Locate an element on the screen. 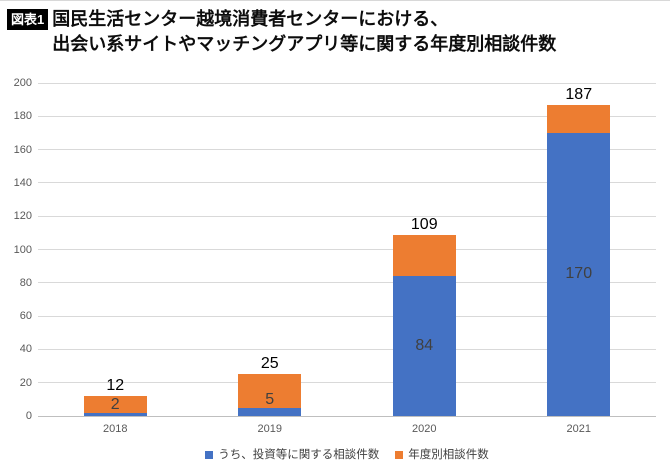  y-tick-label: 100 is located at coordinates (22, 249).